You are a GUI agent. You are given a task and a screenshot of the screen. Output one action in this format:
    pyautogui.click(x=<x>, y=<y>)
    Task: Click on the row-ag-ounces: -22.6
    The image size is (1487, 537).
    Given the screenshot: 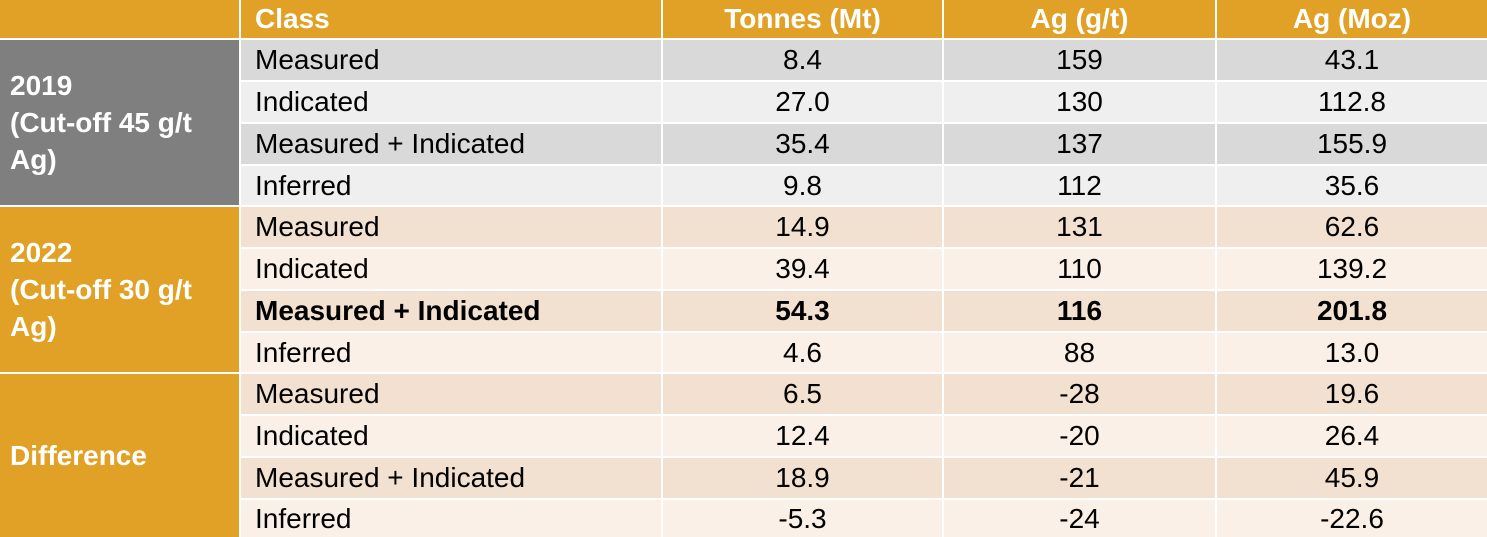 What is the action you would take?
    pyautogui.click(x=1352, y=518)
    